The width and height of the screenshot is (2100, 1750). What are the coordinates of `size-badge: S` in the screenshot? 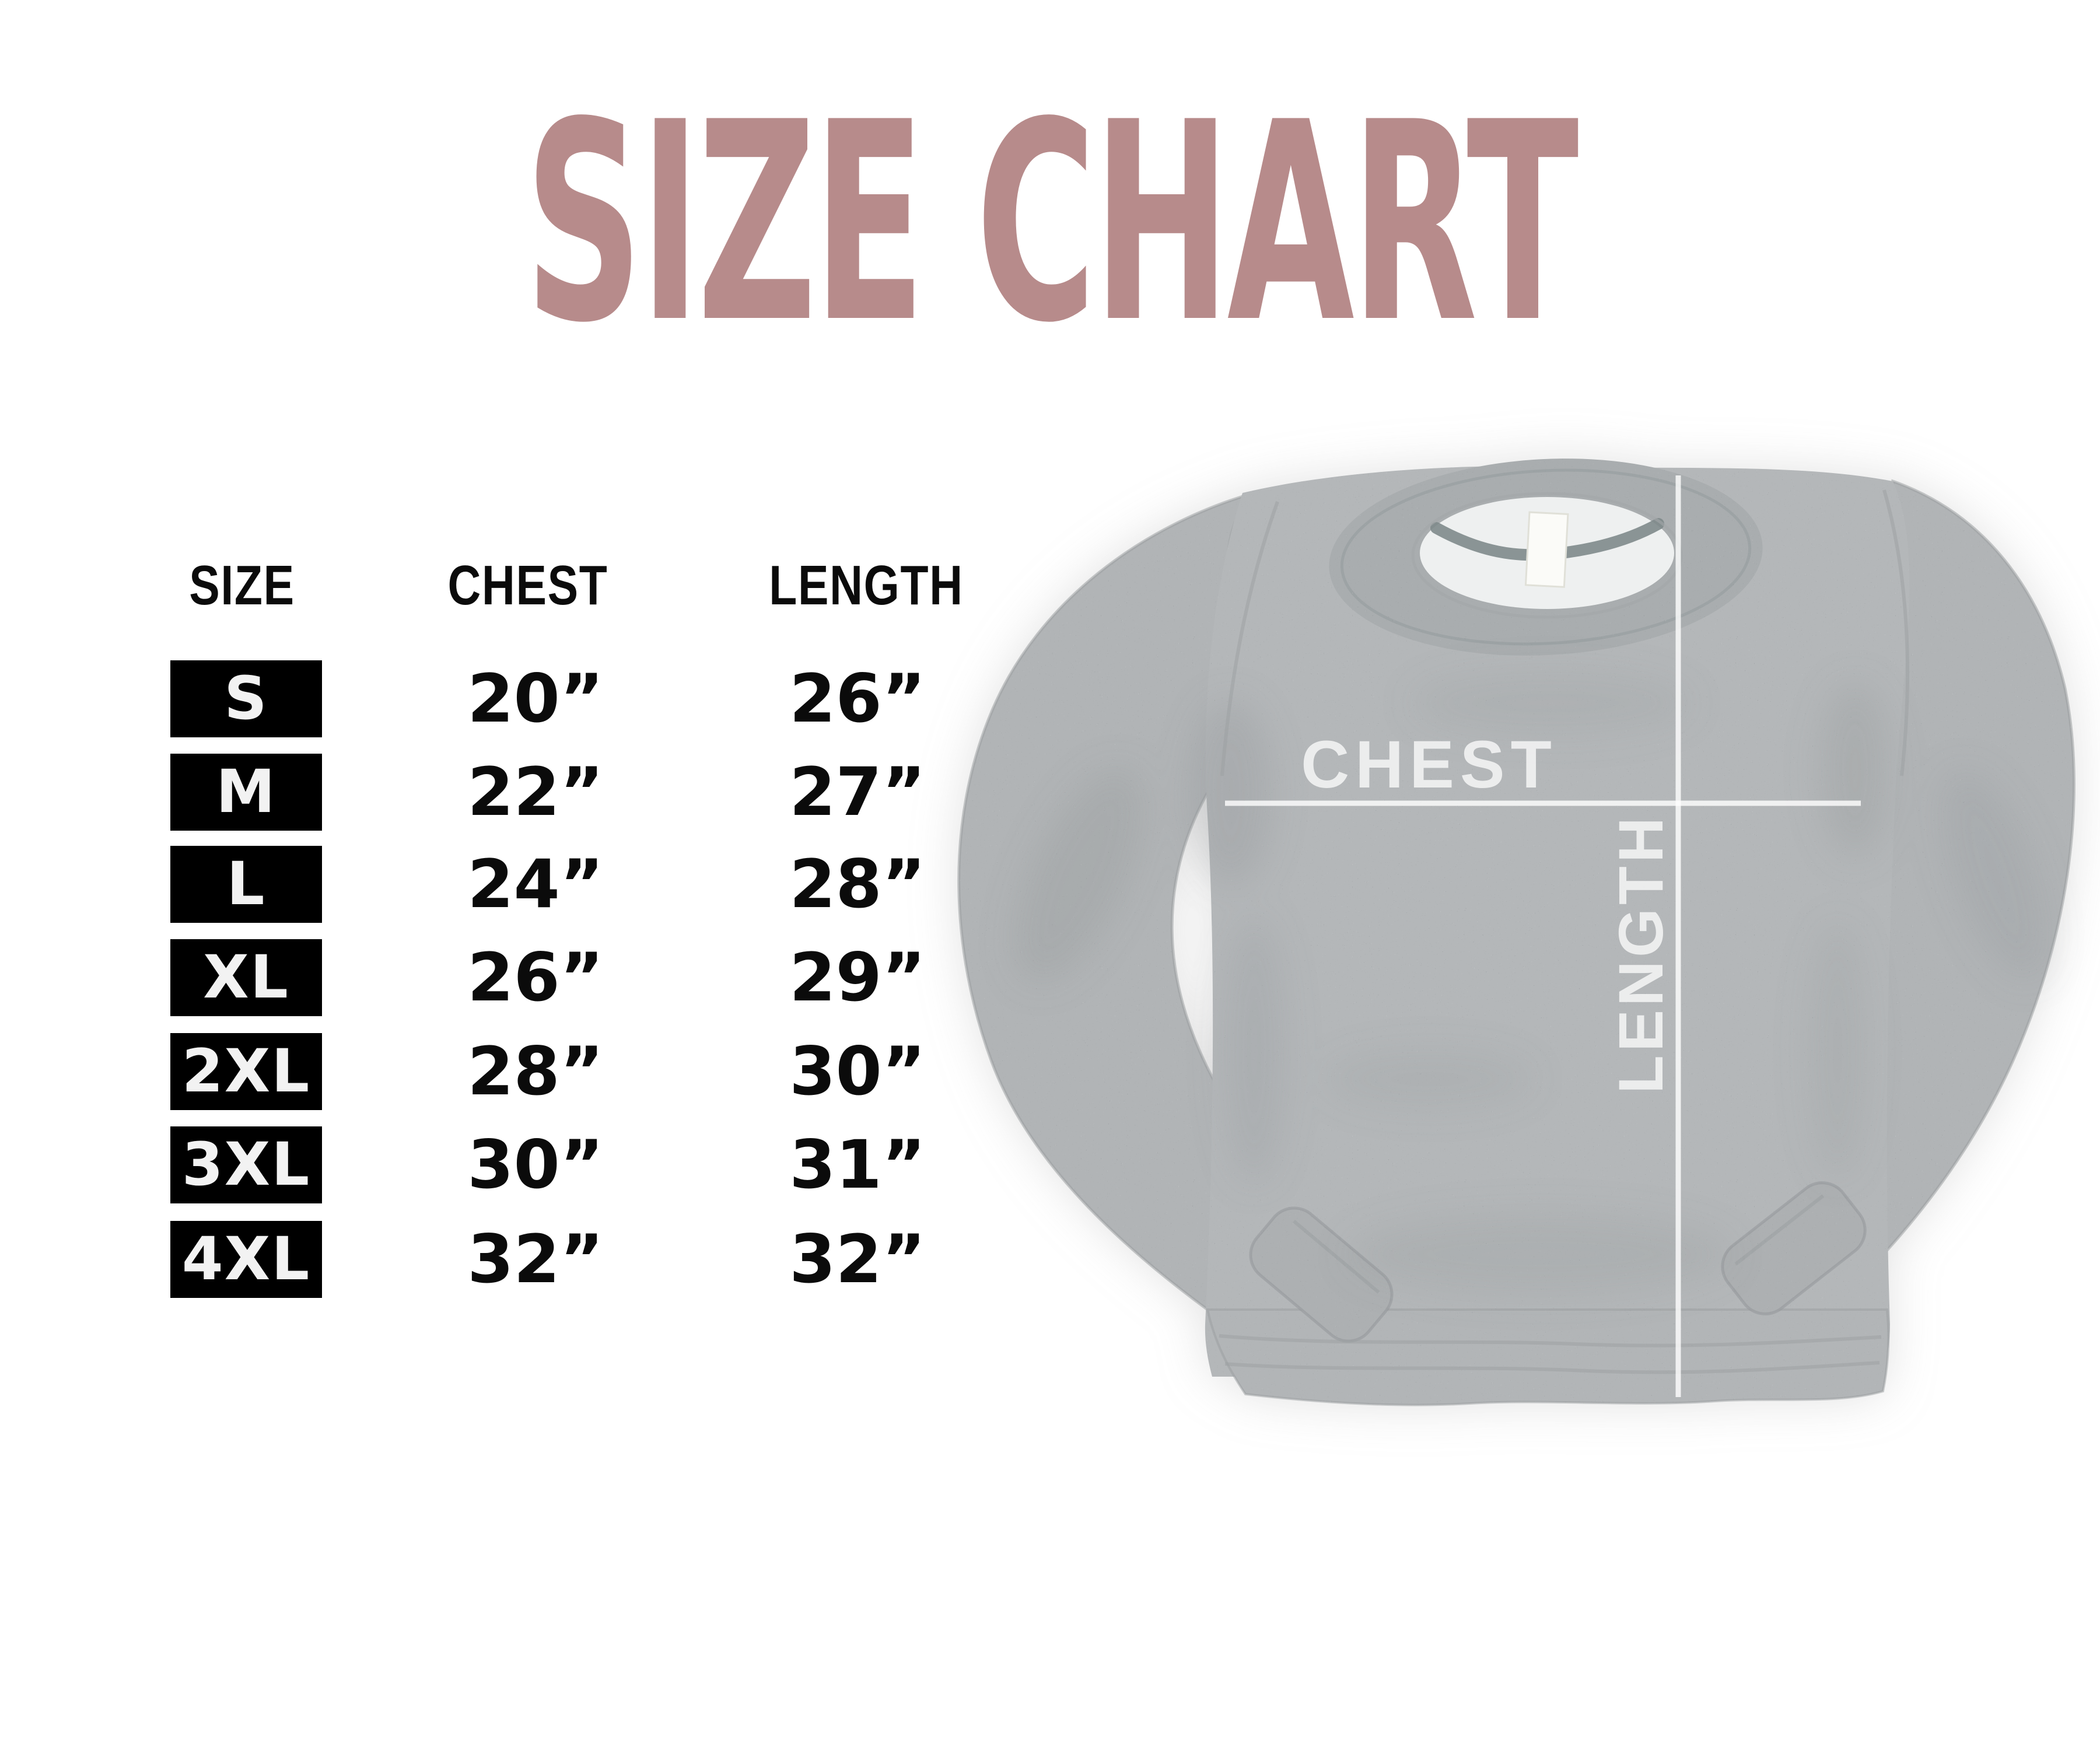 It's located at (246, 698).